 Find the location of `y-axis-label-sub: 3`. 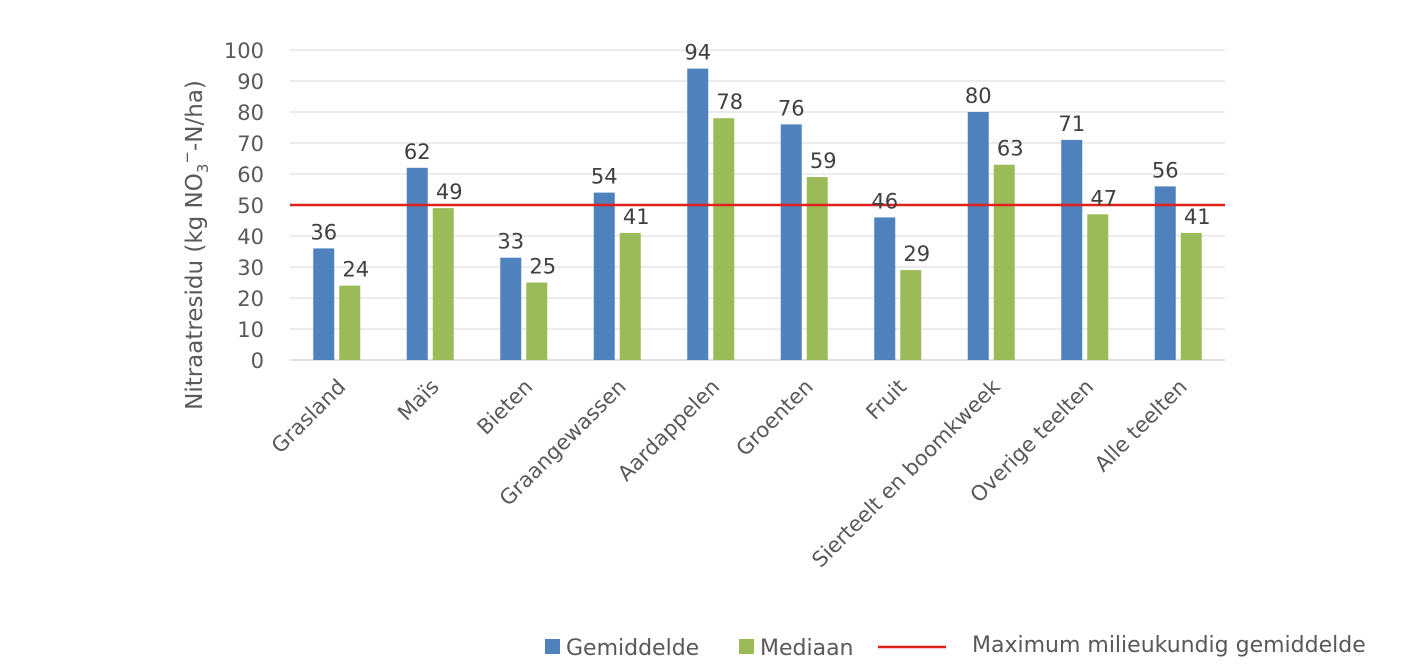

y-axis-label-sub: 3 is located at coordinates (203, 169).